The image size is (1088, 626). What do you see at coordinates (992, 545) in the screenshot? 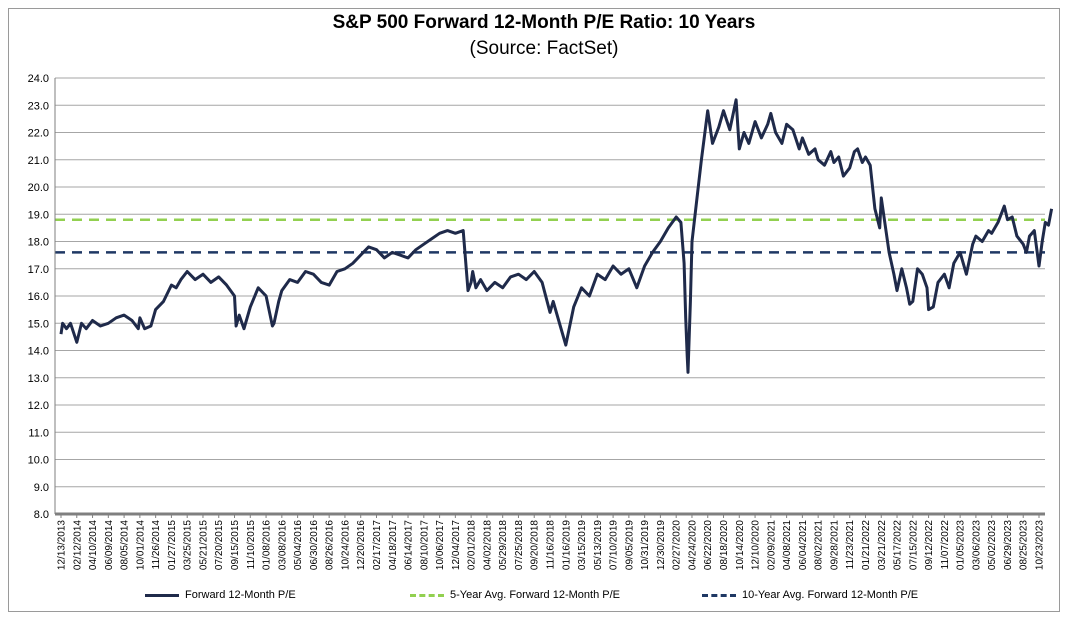
I see `x-tick-label: 05/02/2023` at bounding box center [992, 545].